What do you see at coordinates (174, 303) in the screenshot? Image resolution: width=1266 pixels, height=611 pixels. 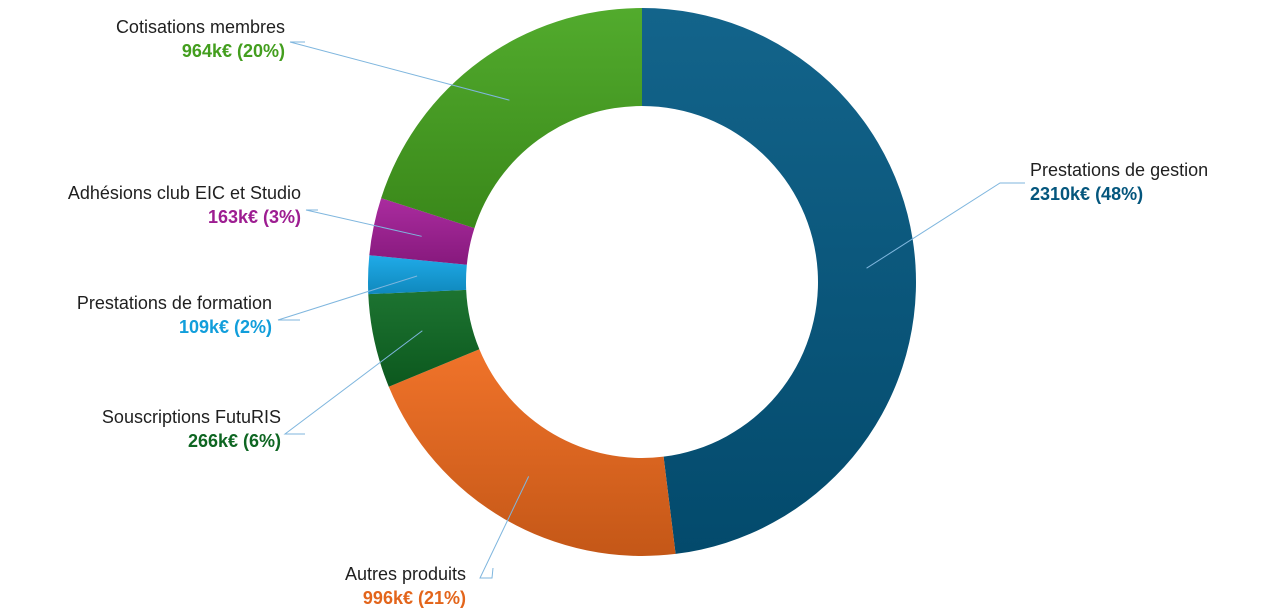 I see `slice-label-prestations-de-formation: Prestations de formation` at bounding box center [174, 303].